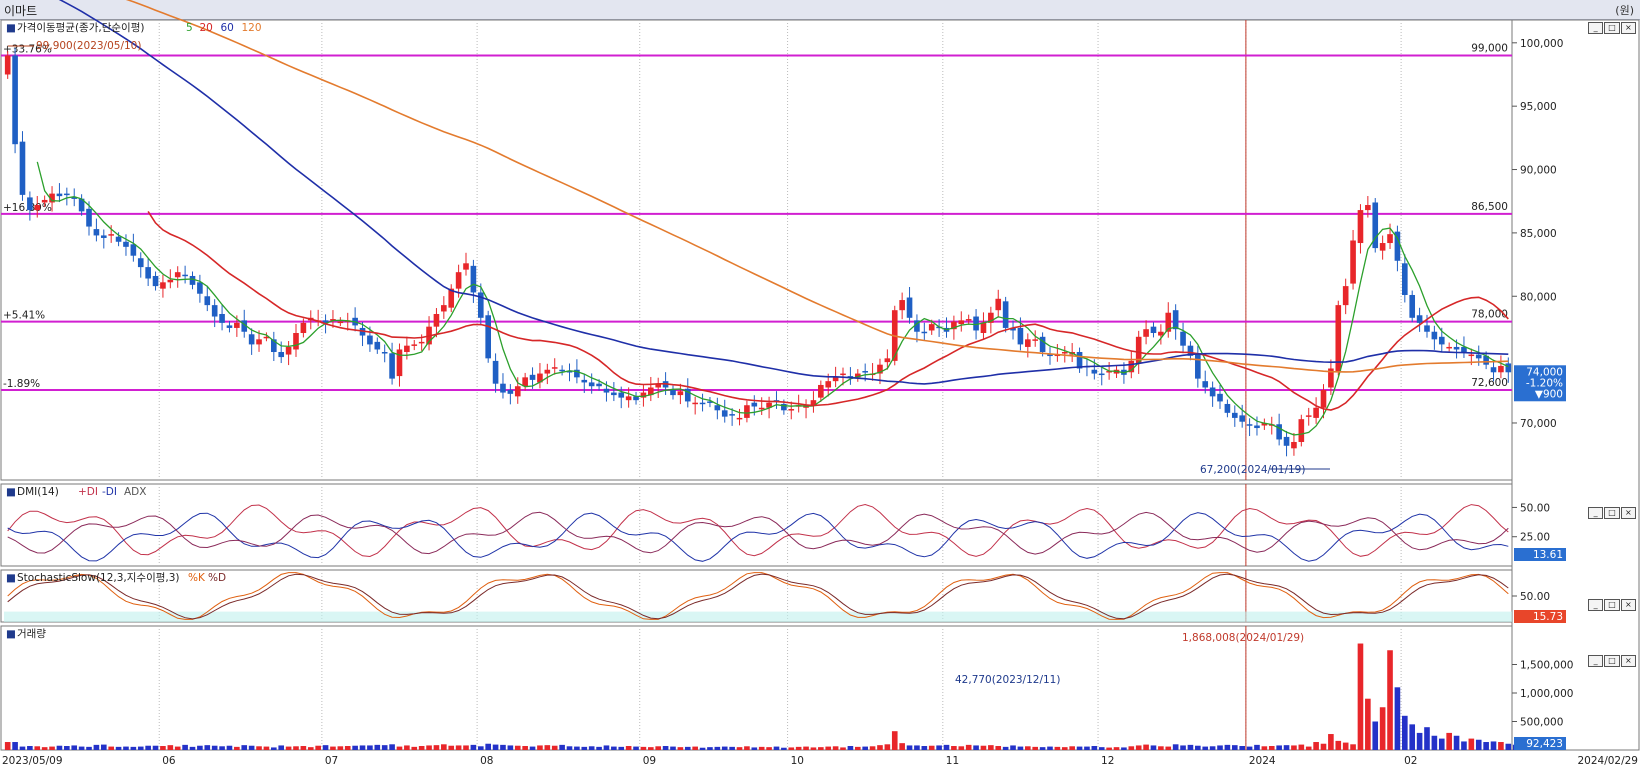 The width and height of the screenshot is (1640, 773). I want to click on volume-tick-label: 1,500,000, so click(1546, 666).